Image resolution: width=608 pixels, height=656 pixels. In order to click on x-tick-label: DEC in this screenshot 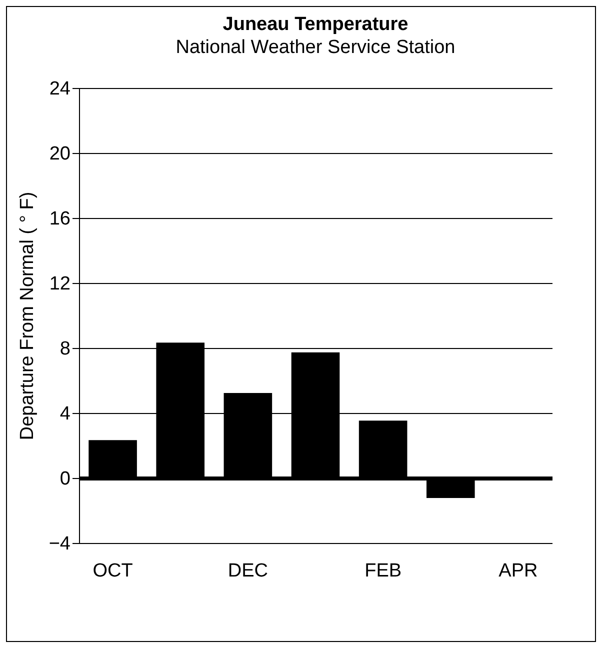, I will do `click(248, 571)`.